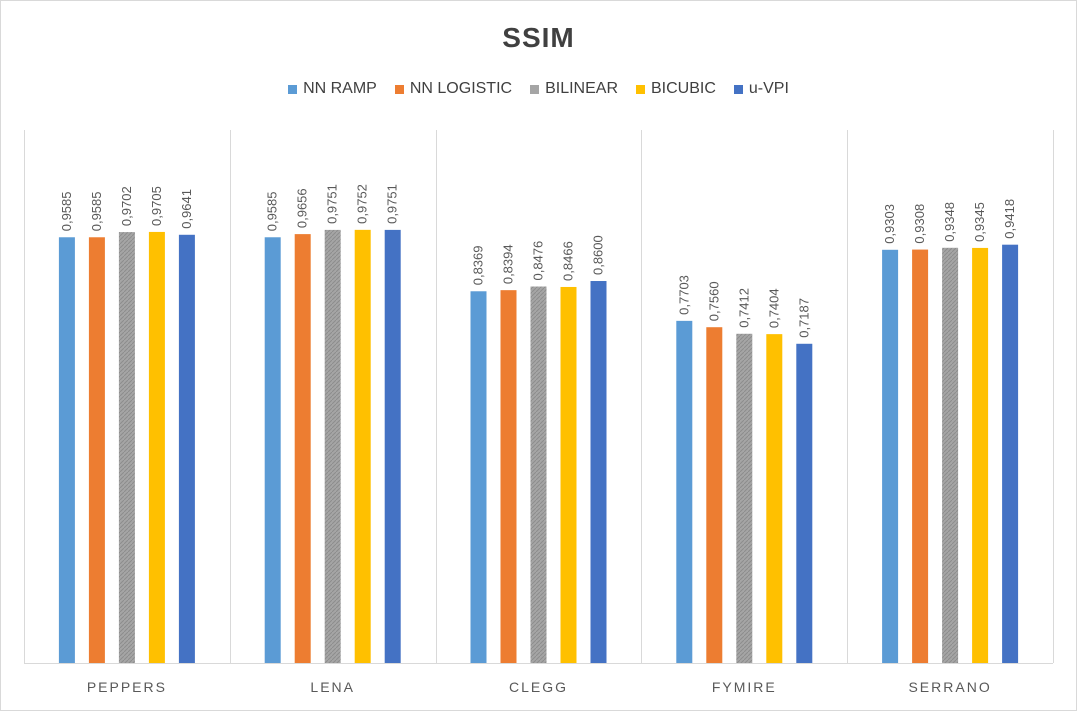 The height and width of the screenshot is (711, 1077). I want to click on data-label: 0,7412, so click(743, 308).